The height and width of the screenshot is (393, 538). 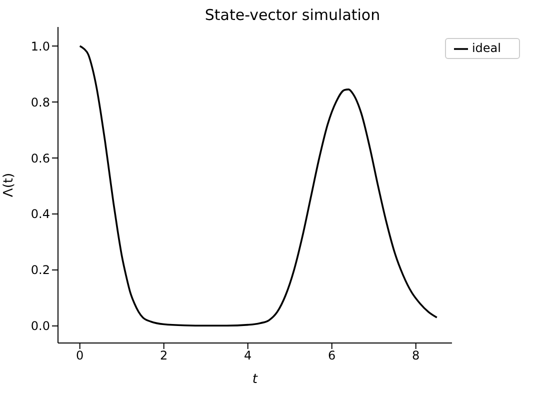 What do you see at coordinates (80, 355) in the screenshot?
I see `x-tick-label: 0` at bounding box center [80, 355].